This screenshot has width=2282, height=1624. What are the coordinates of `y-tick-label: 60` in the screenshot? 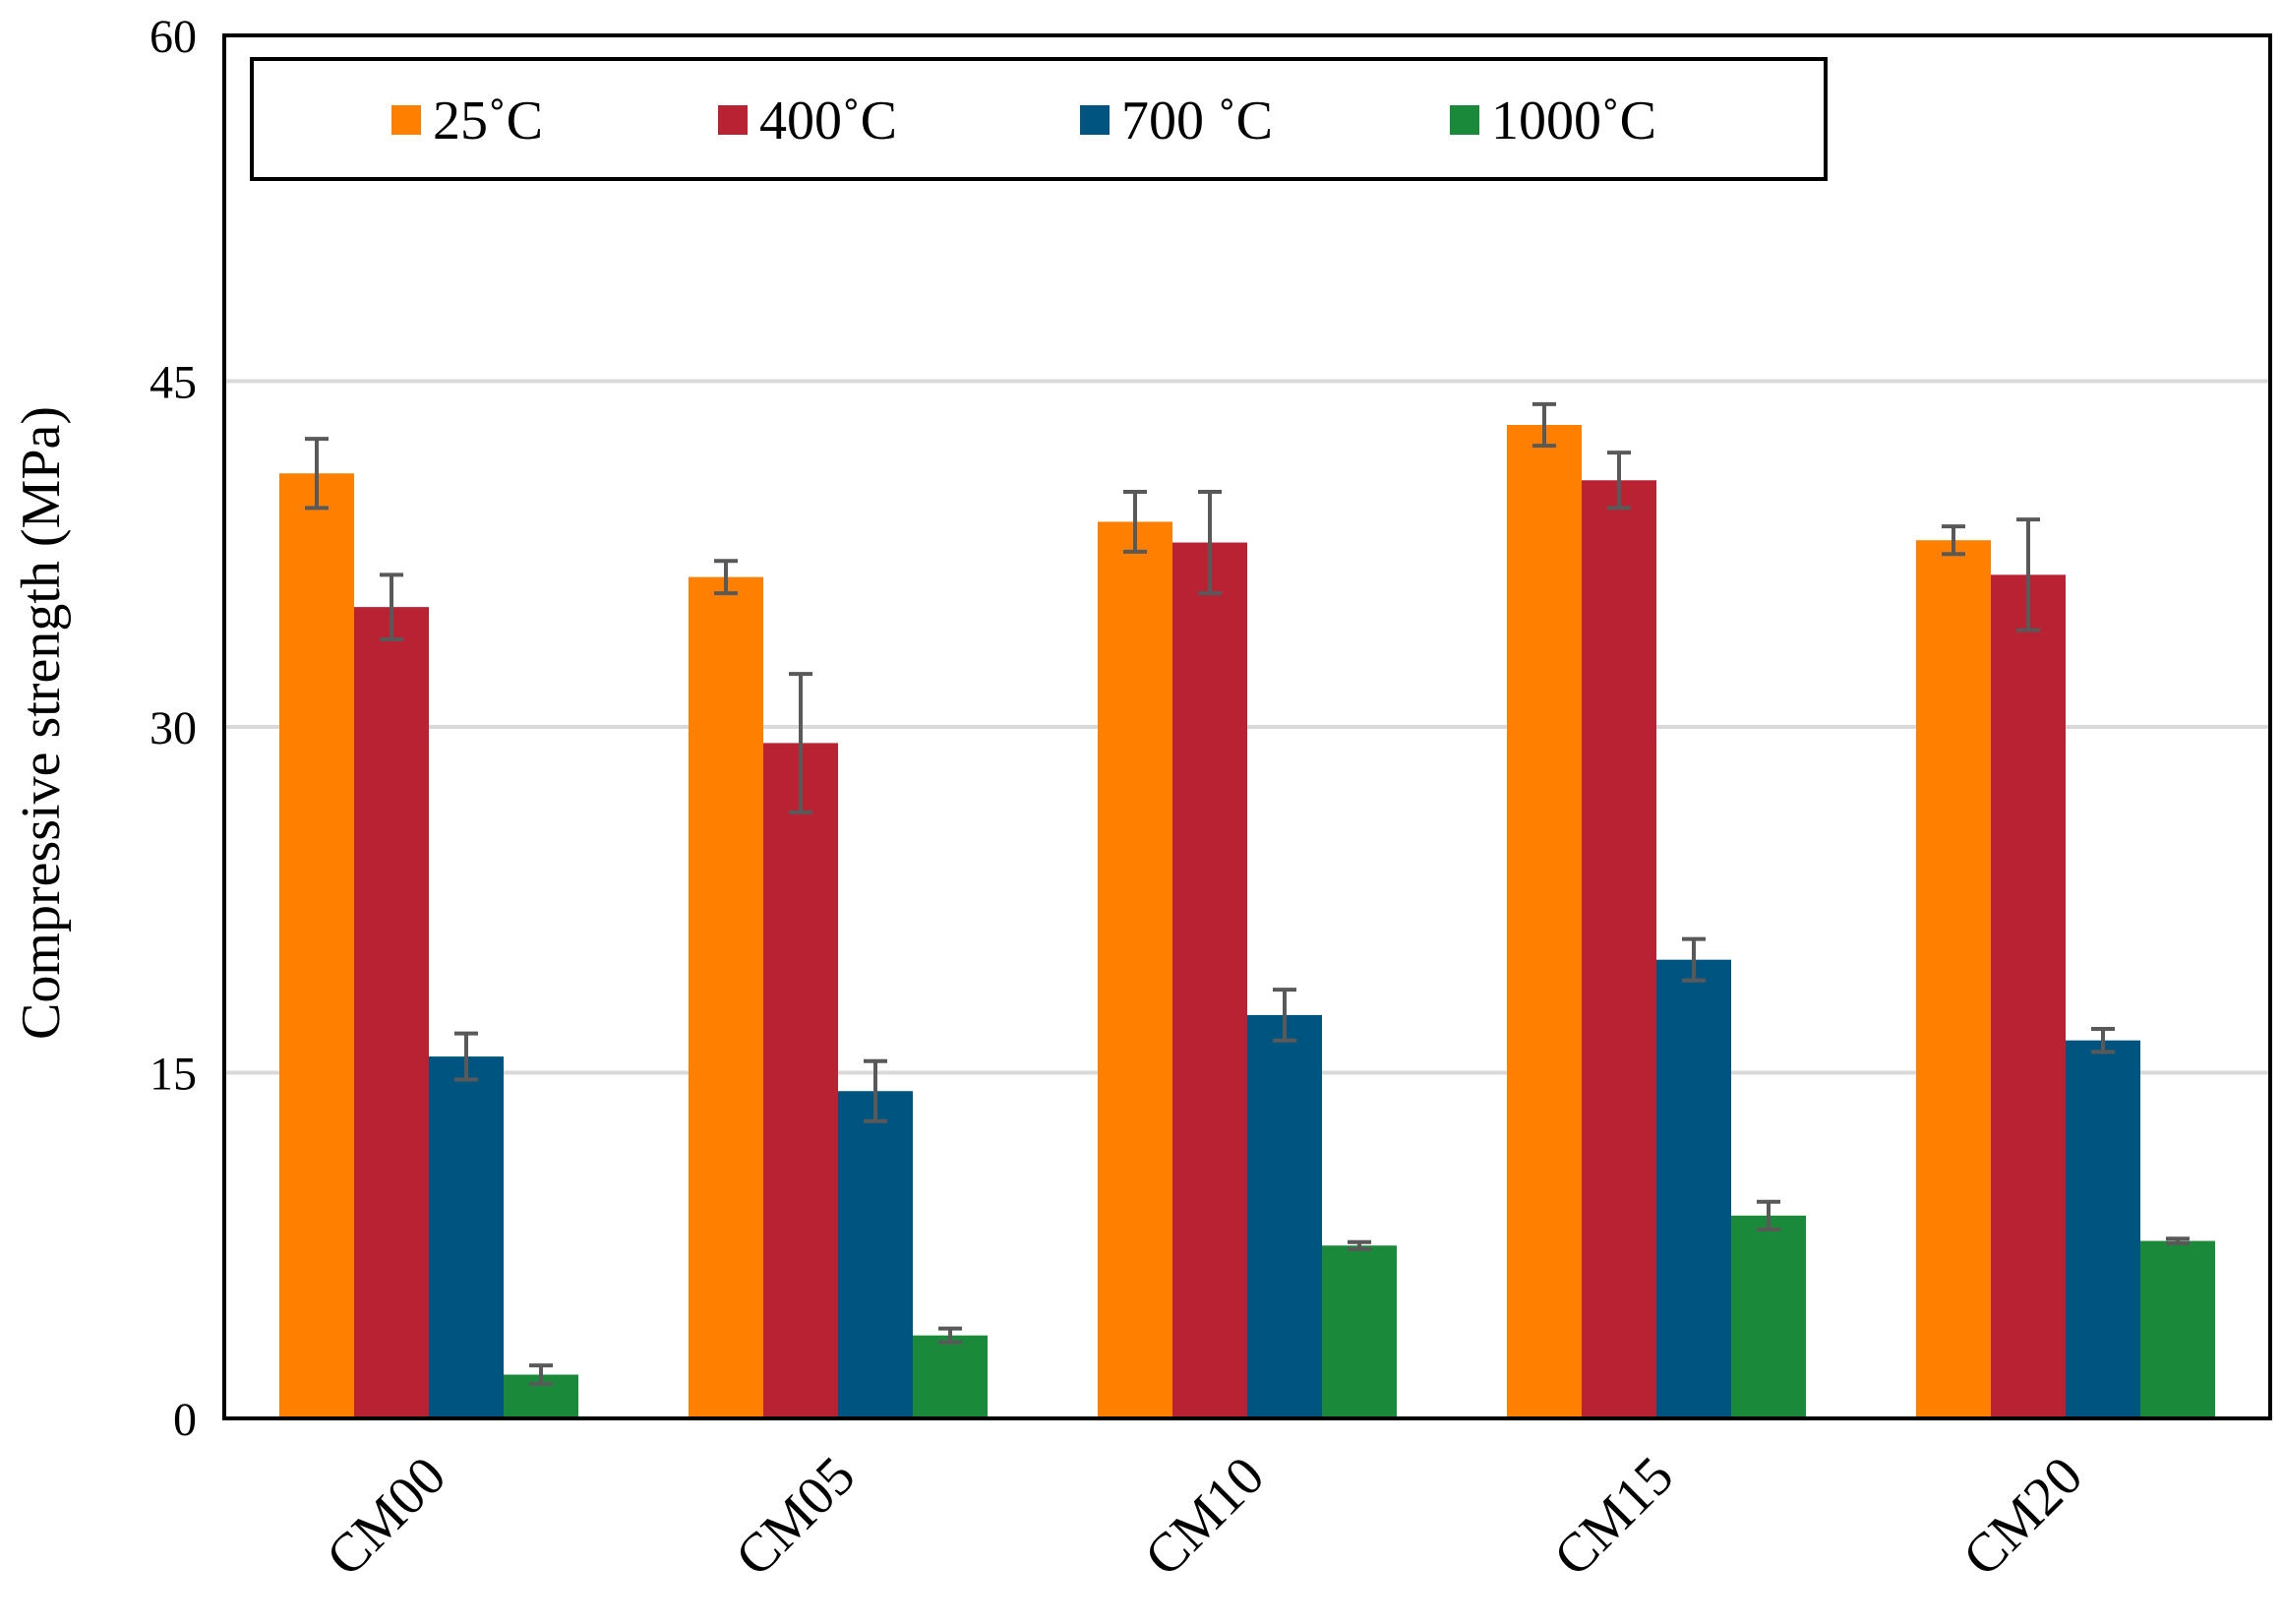 It's located at (173, 37).